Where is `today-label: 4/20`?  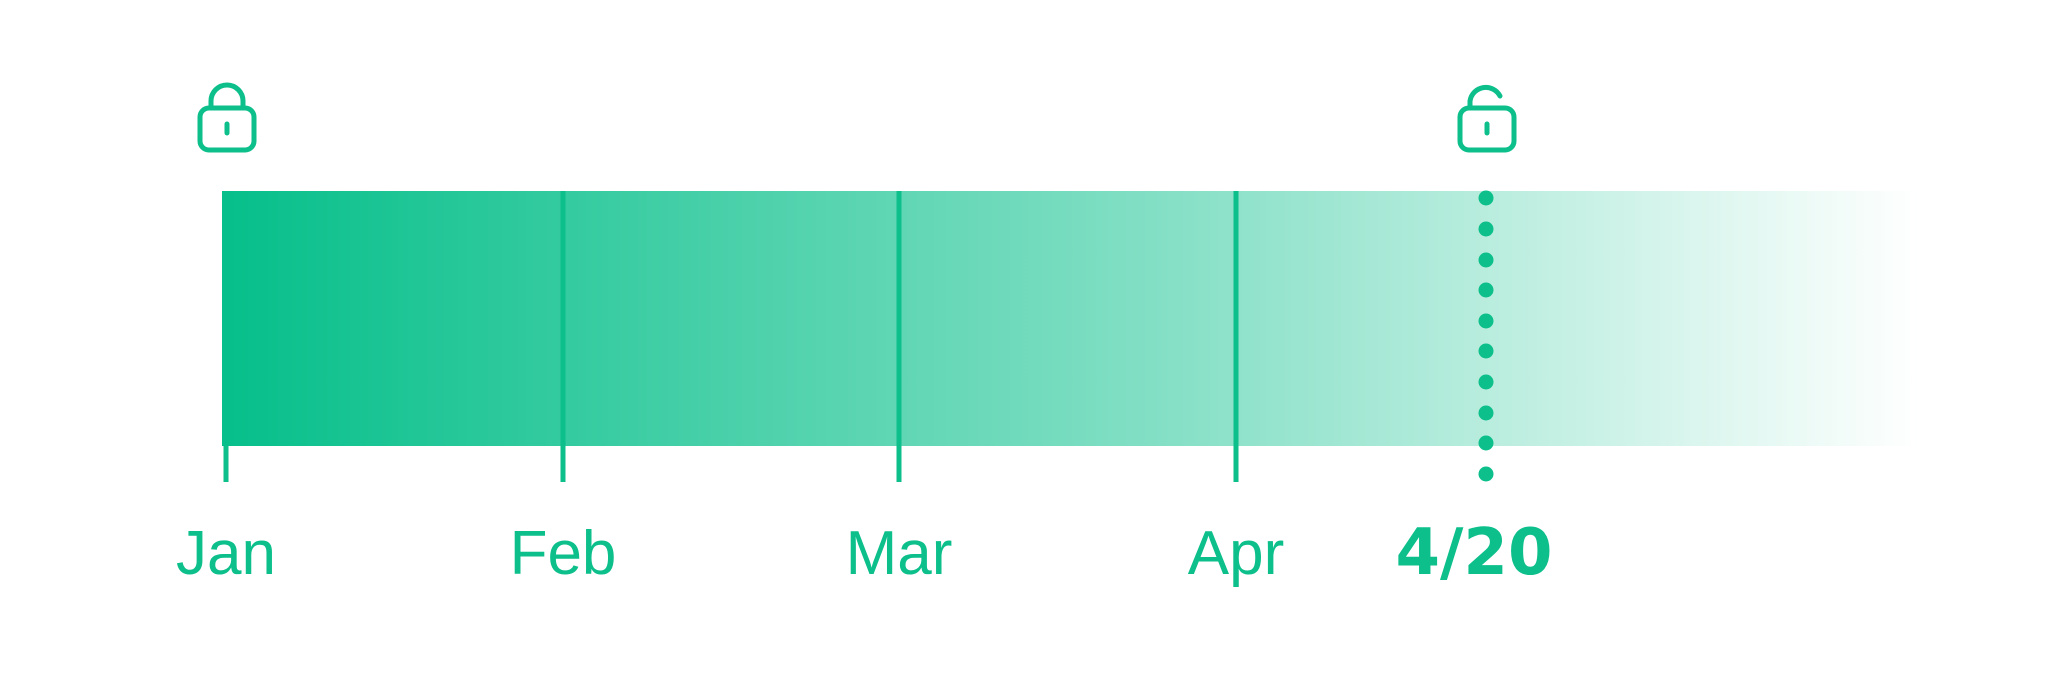
today-label: 4/20 is located at coordinates (1474, 553).